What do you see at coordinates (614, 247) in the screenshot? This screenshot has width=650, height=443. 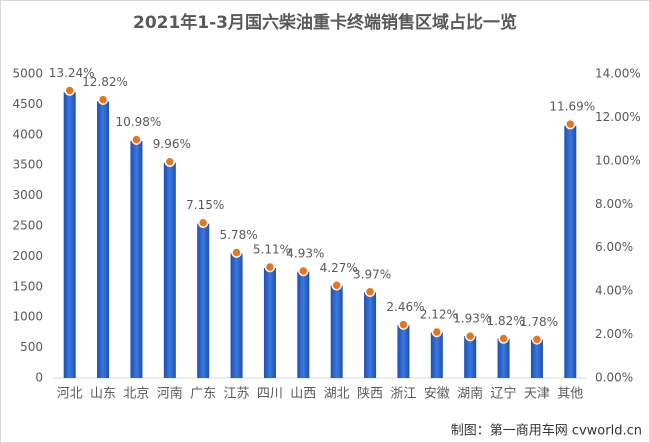 I see `y2-tick-label: 6.00%` at bounding box center [614, 247].